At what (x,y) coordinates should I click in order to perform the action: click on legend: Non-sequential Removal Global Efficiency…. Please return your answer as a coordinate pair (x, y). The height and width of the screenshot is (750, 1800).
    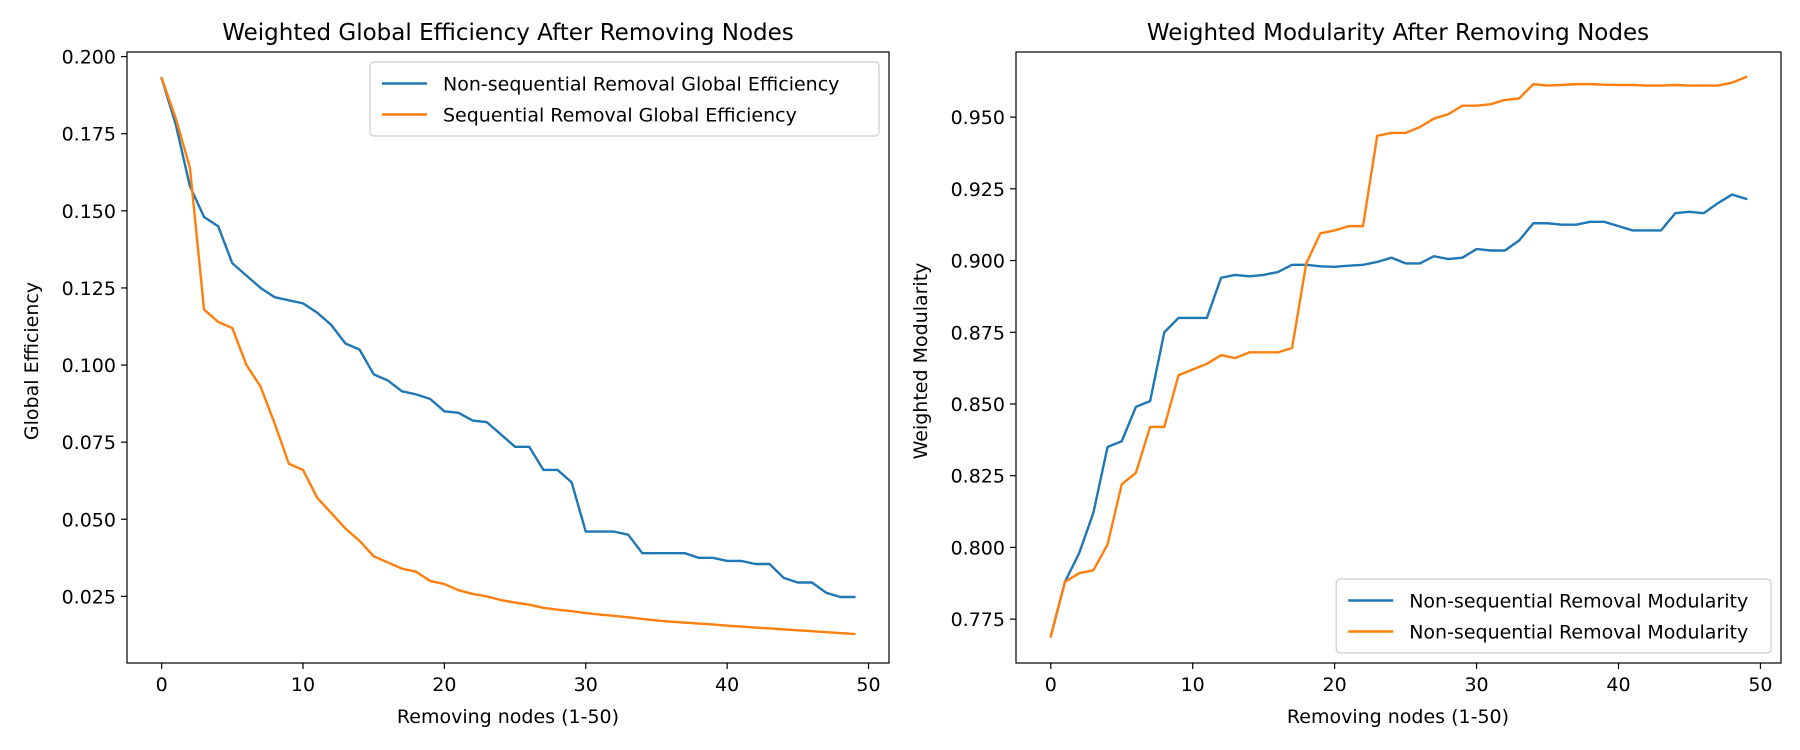
    Looking at the image, I should click on (624, 99).